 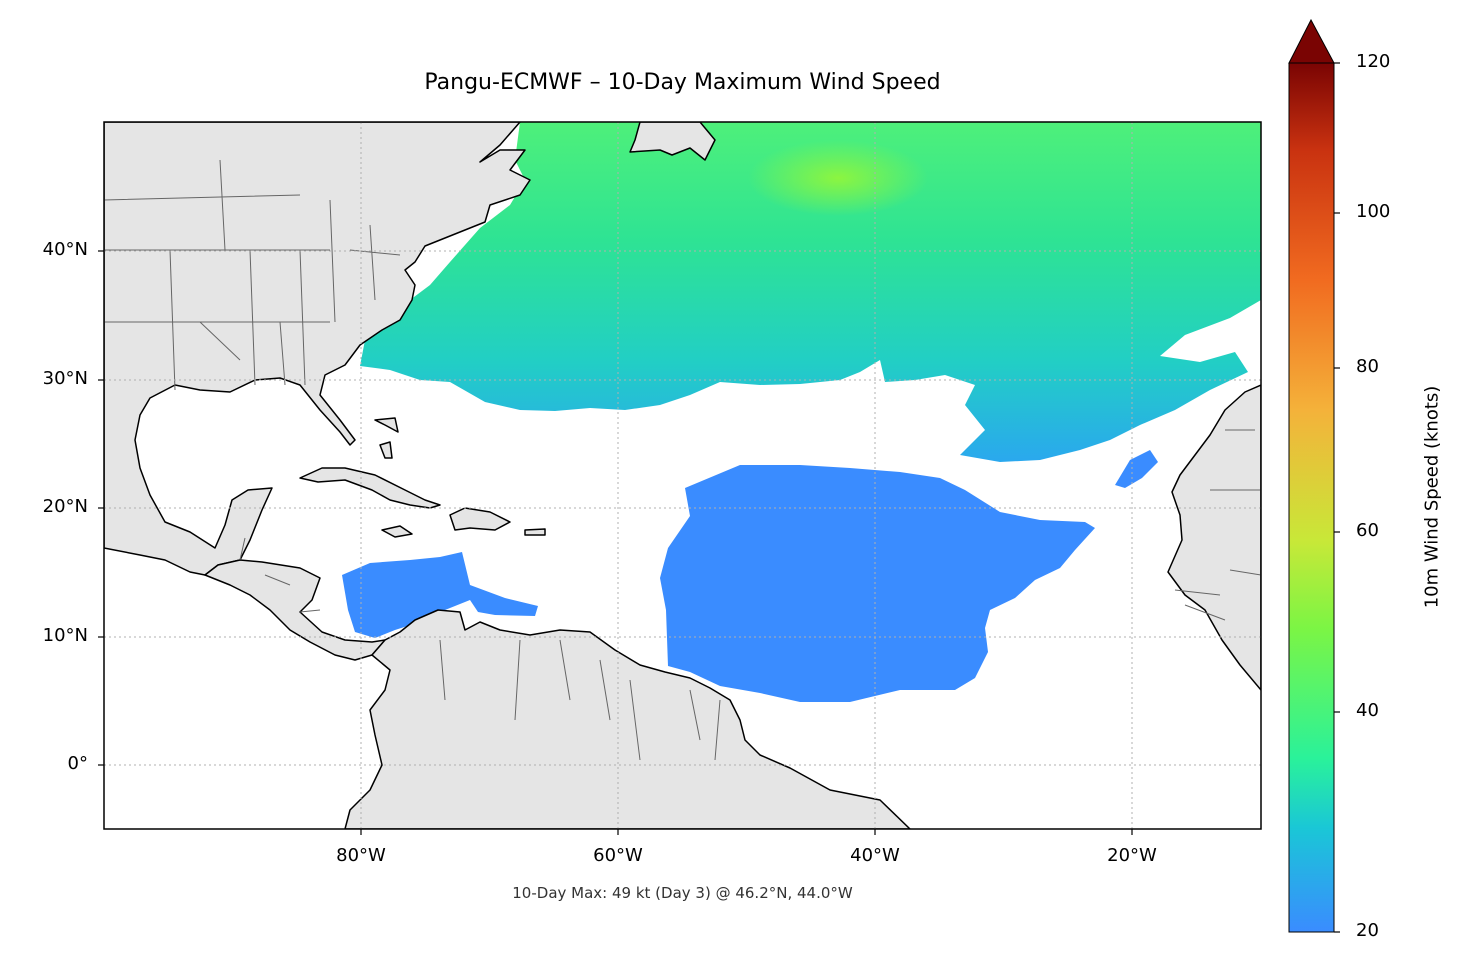 I want to click on central-america-land, so click(x=295, y=610).